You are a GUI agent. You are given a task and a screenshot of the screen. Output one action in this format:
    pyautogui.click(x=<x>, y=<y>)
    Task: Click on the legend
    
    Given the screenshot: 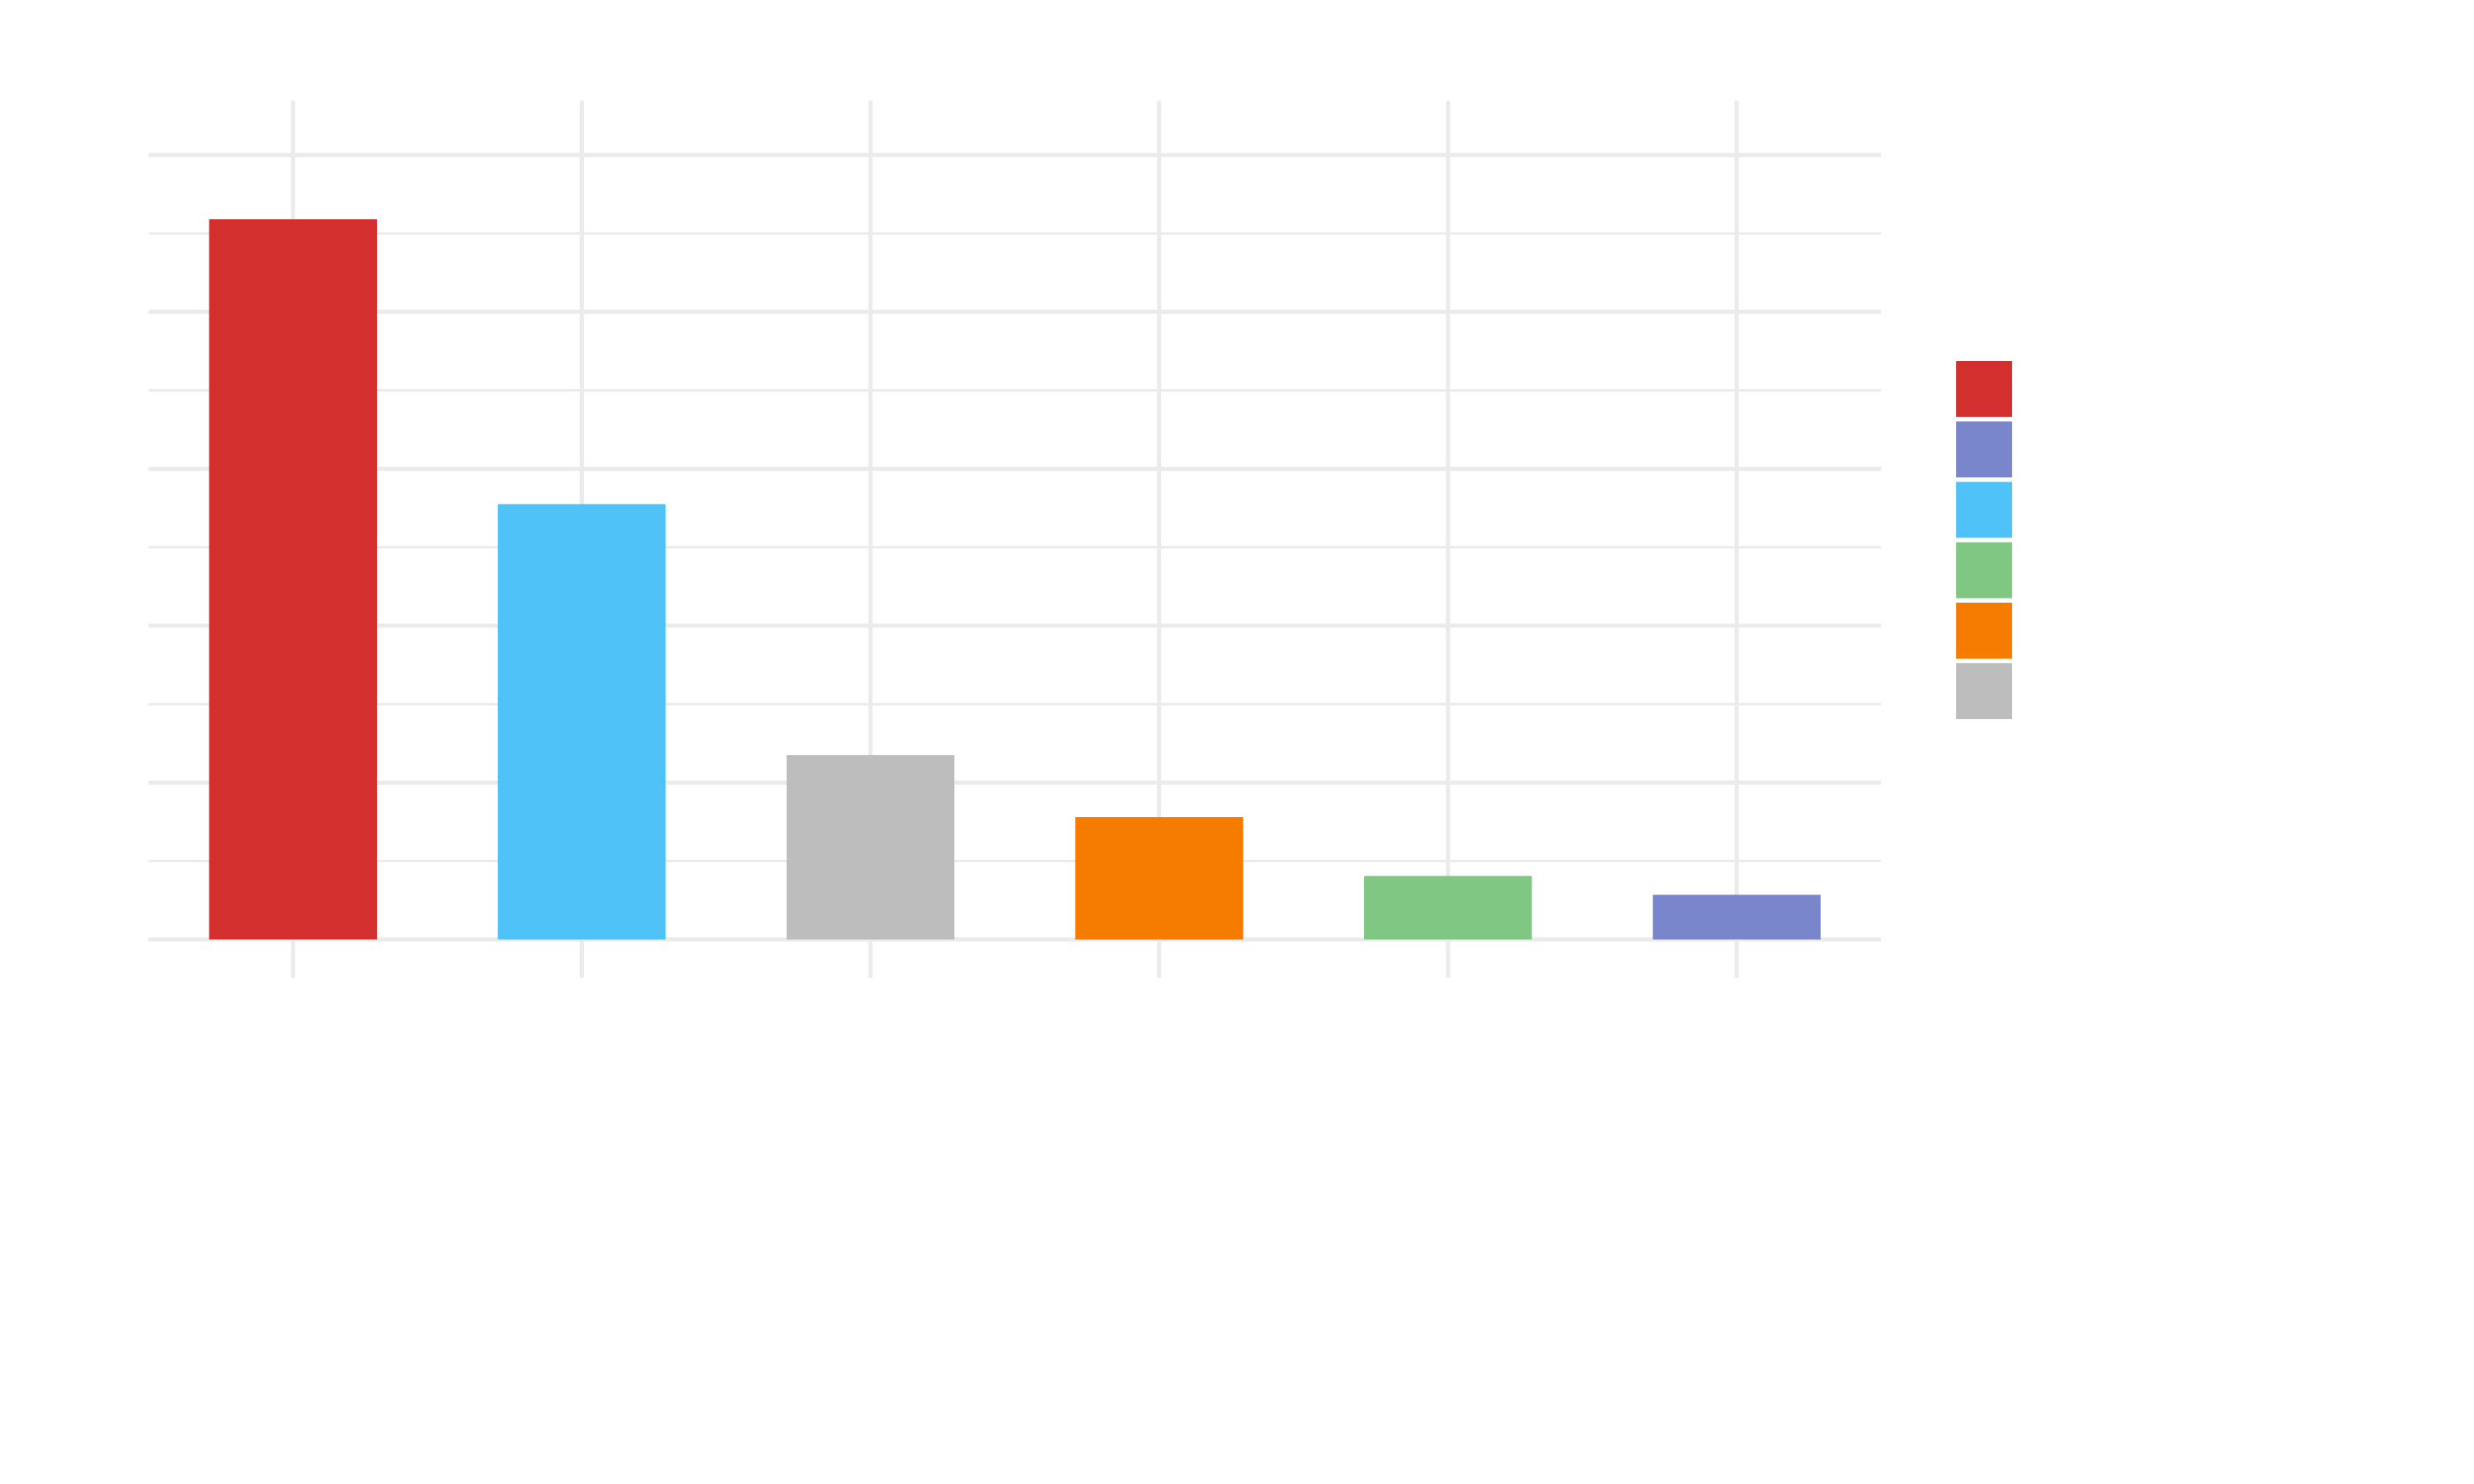 What is the action you would take?
    pyautogui.click(x=1984, y=540)
    